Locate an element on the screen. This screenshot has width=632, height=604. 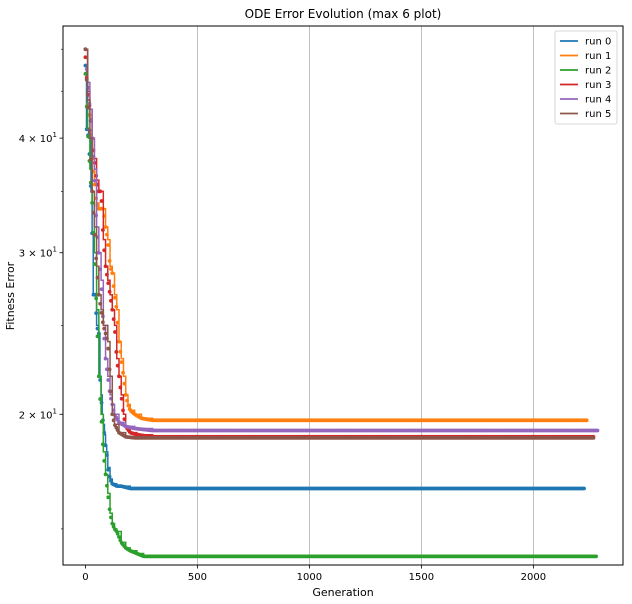
legend-item: run 4 is located at coordinates (585, 100).